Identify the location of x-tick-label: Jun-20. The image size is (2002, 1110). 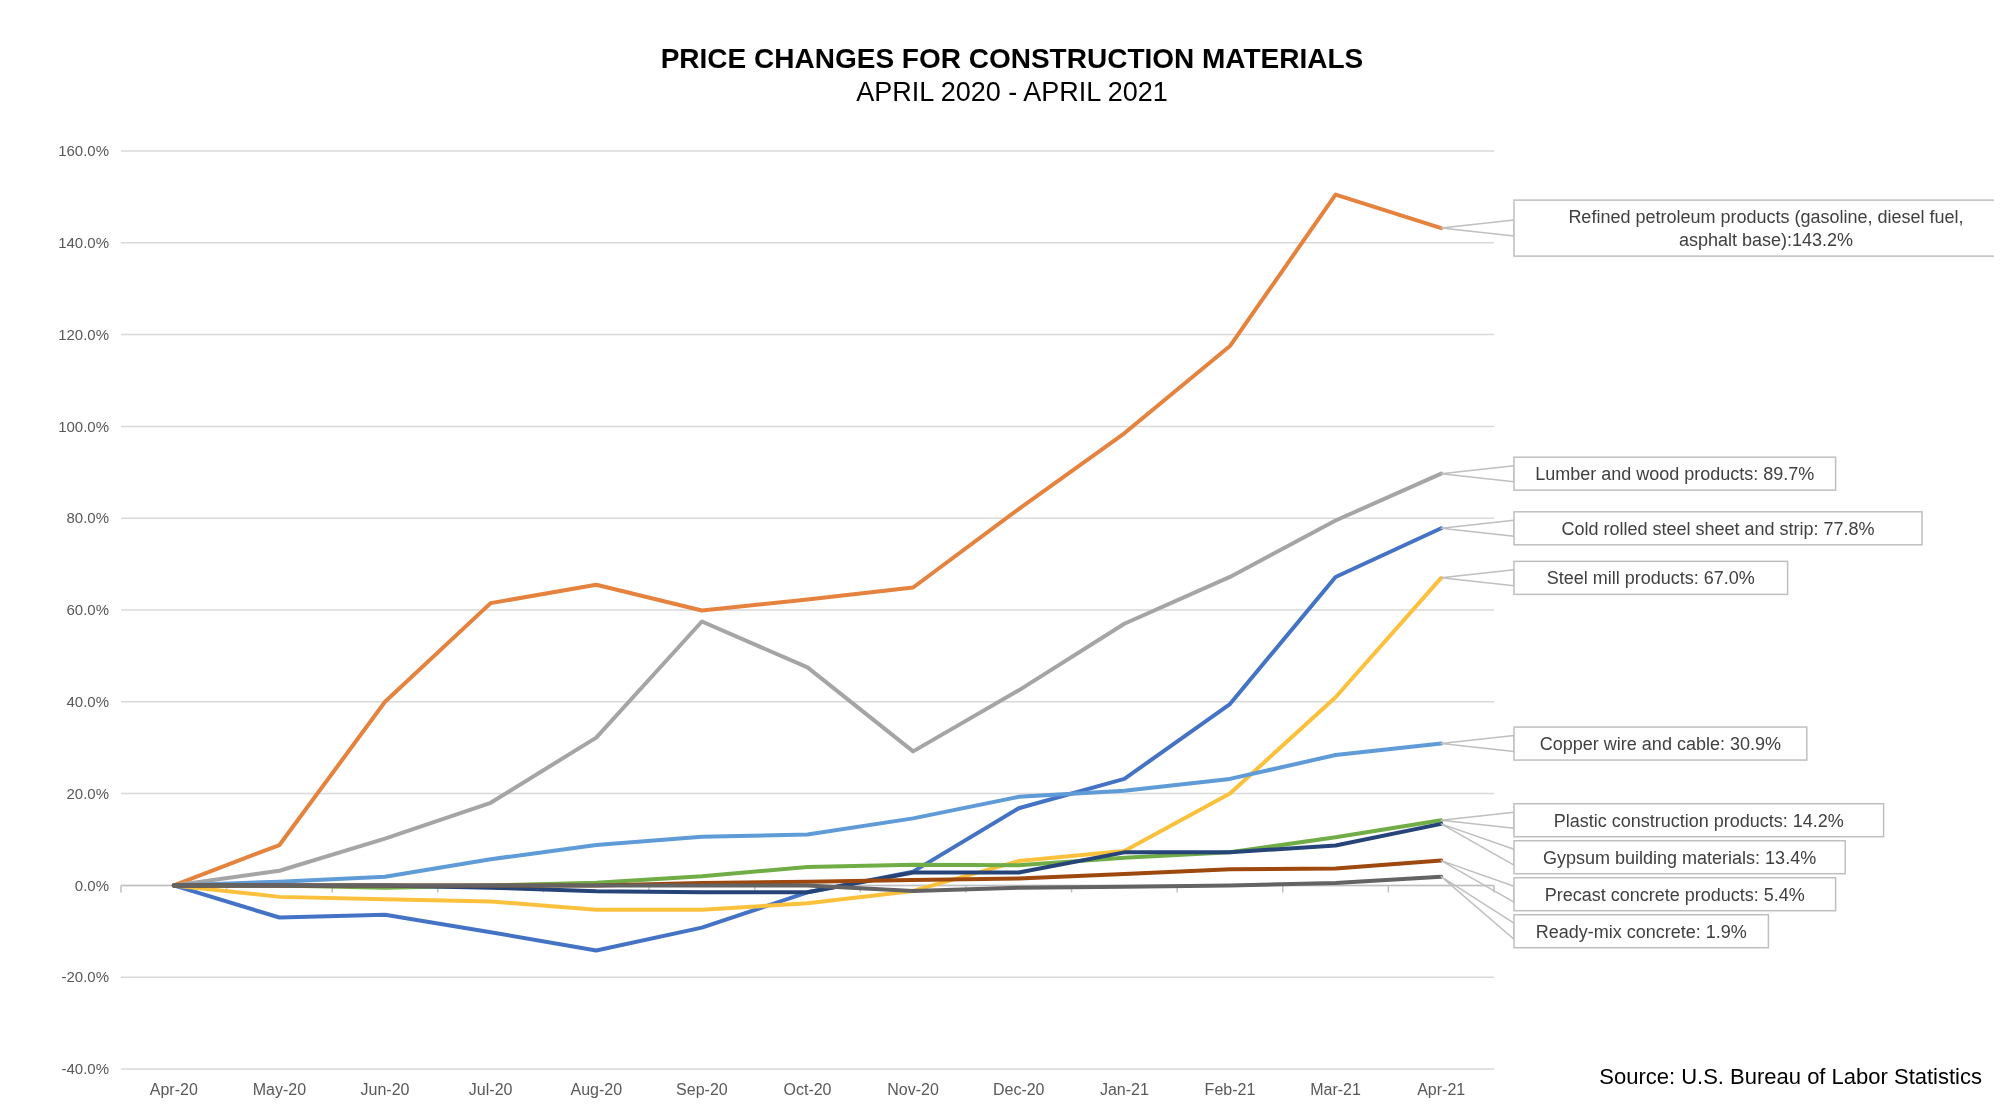
(385, 1089).